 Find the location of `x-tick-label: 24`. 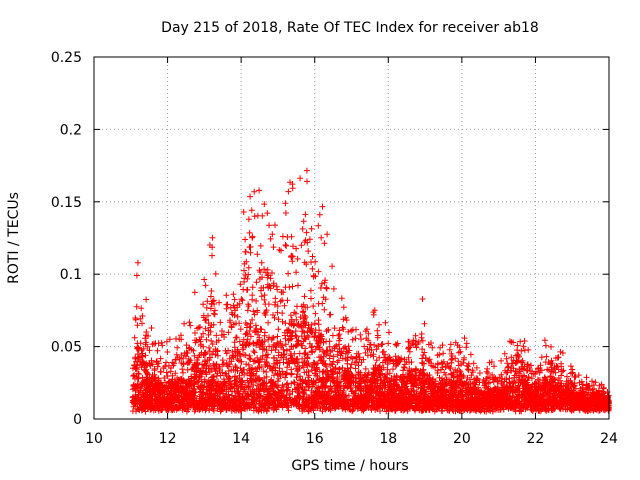

x-tick-label: 24 is located at coordinates (609, 439).